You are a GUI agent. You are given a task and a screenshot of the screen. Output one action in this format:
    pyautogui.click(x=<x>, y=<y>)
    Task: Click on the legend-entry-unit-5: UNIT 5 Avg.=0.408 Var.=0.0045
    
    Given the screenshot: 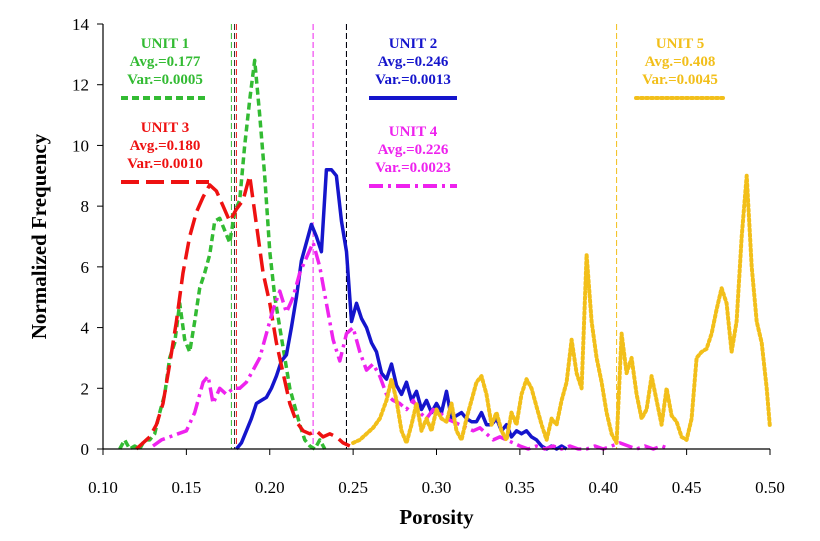 What is the action you would take?
    pyautogui.click(x=680, y=68)
    